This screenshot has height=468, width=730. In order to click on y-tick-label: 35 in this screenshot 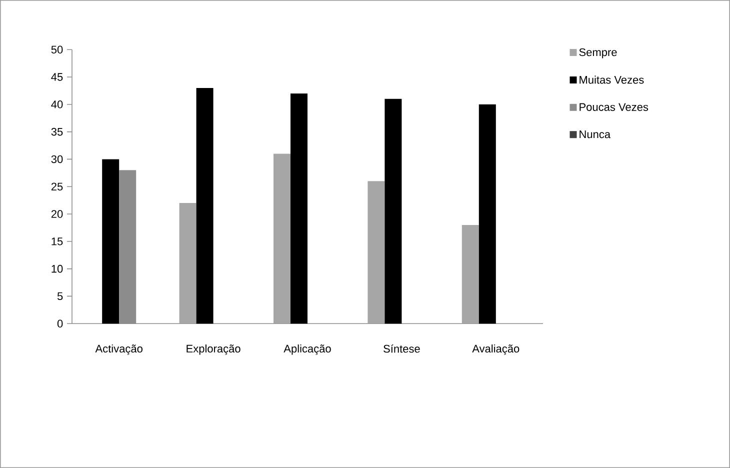, I will do `click(57, 132)`.